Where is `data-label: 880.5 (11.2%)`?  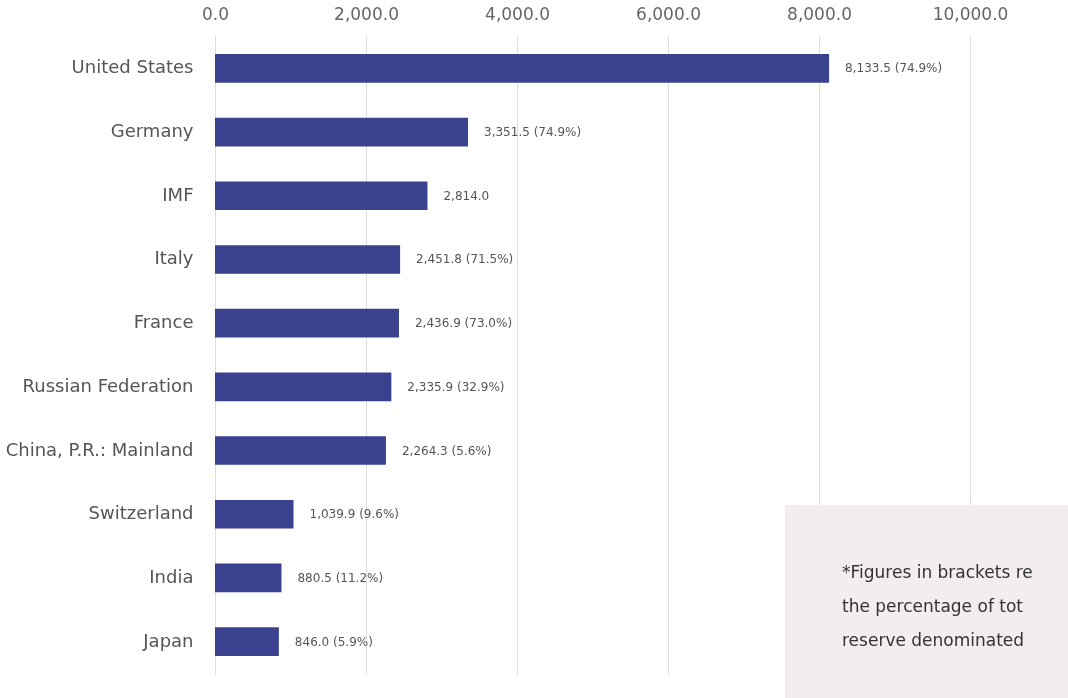 data-label: 880.5 (11.2%) is located at coordinates (340, 577).